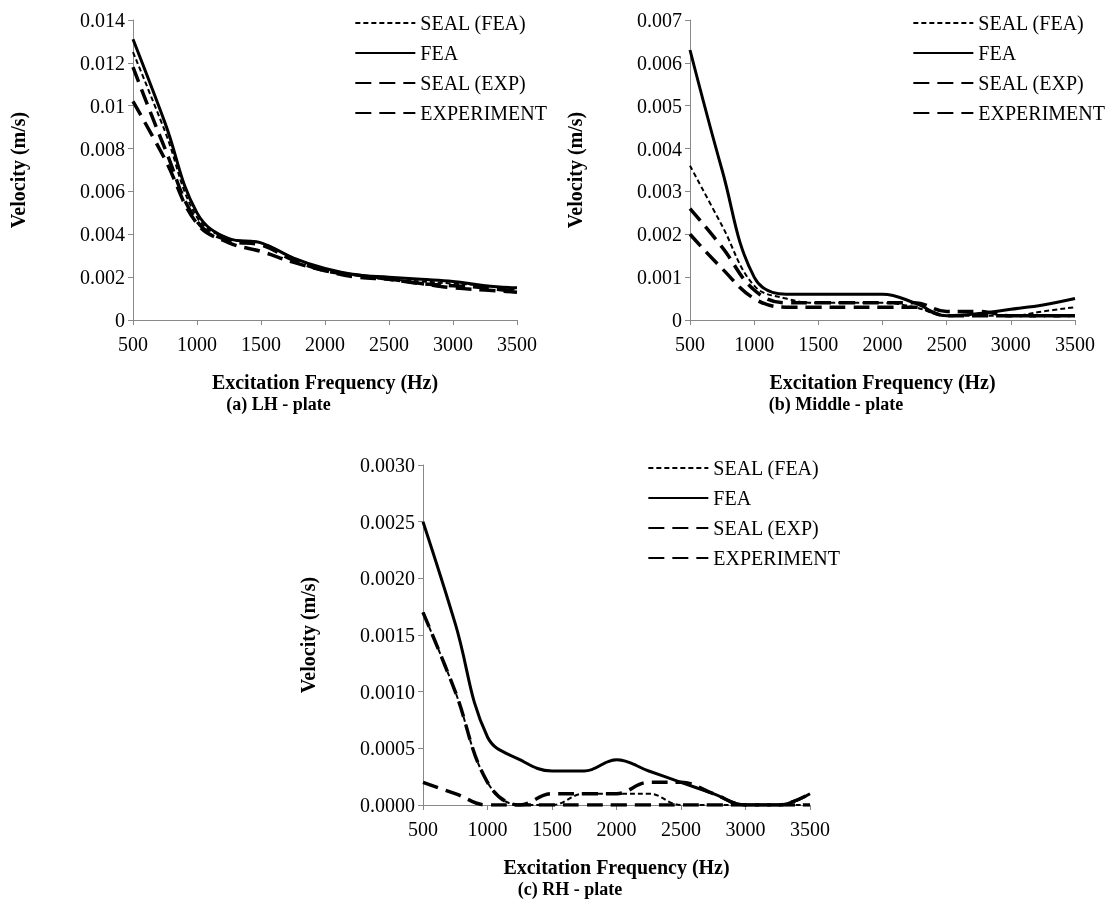  Describe the element at coordinates (659, 191) in the screenshot. I see `y-tick-label: 0.003` at that location.